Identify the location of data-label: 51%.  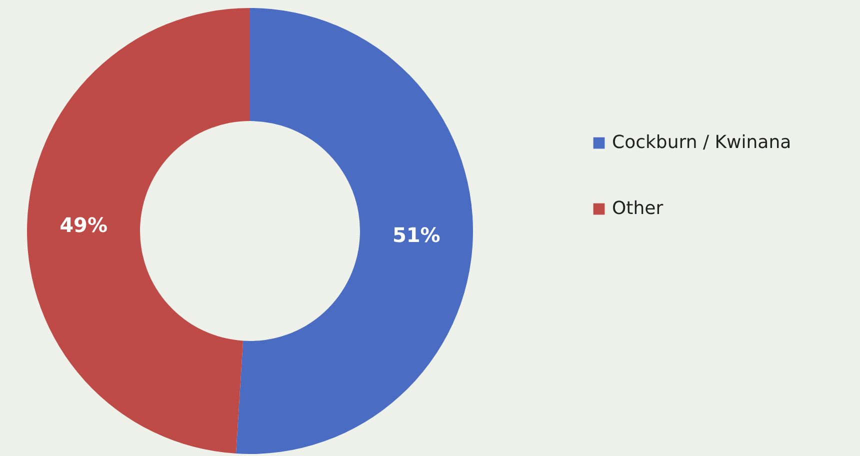
(416, 235).